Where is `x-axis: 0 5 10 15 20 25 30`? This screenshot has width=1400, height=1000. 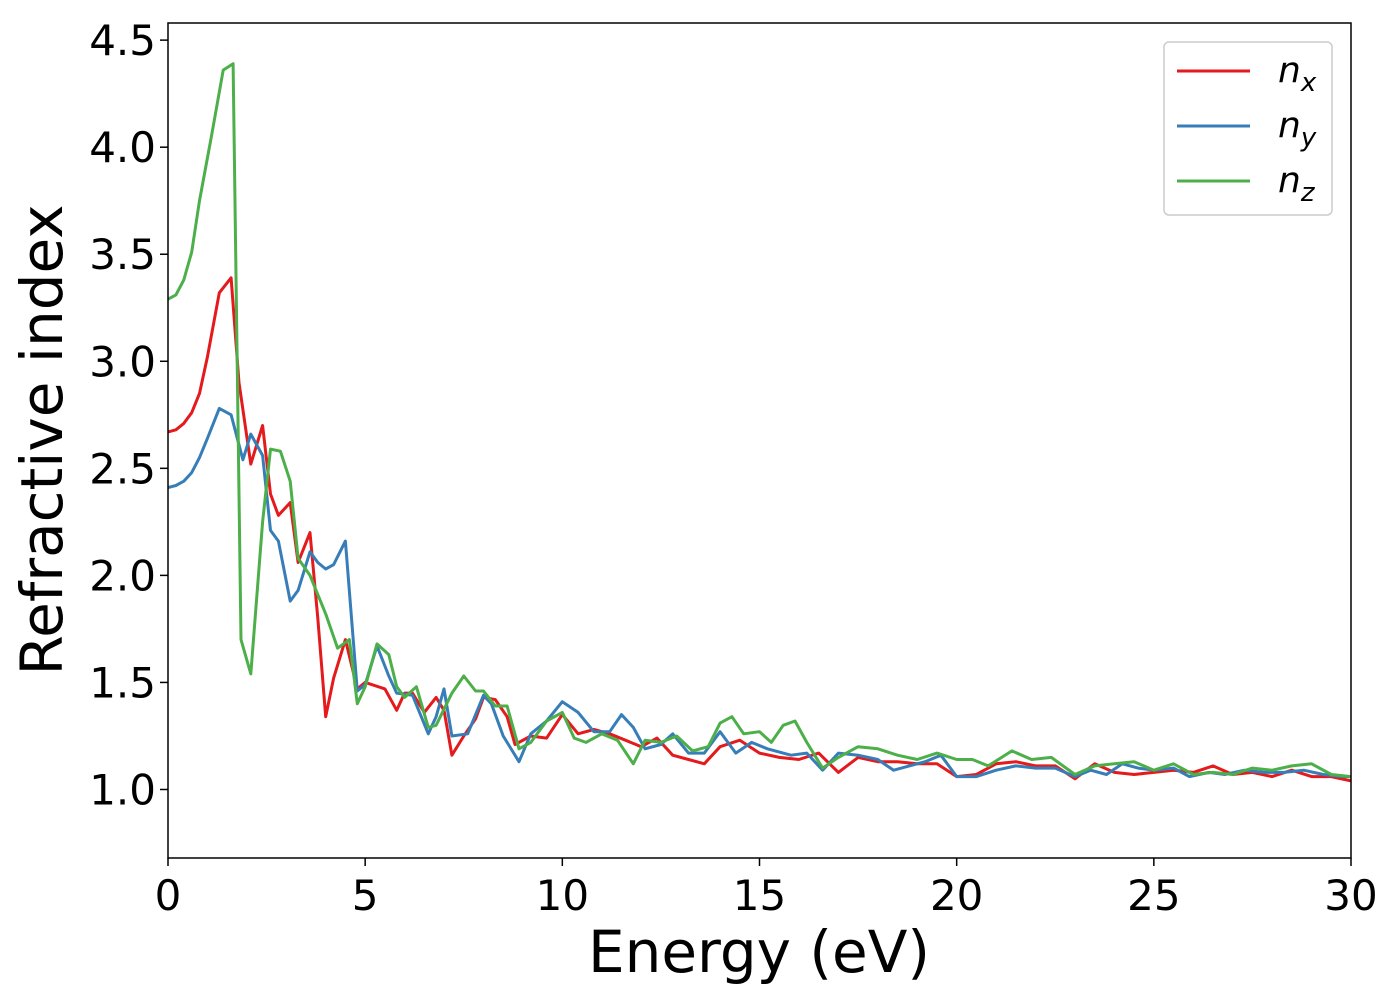 x-axis: 0 5 10 15 20 25 30 is located at coordinates (766, 889).